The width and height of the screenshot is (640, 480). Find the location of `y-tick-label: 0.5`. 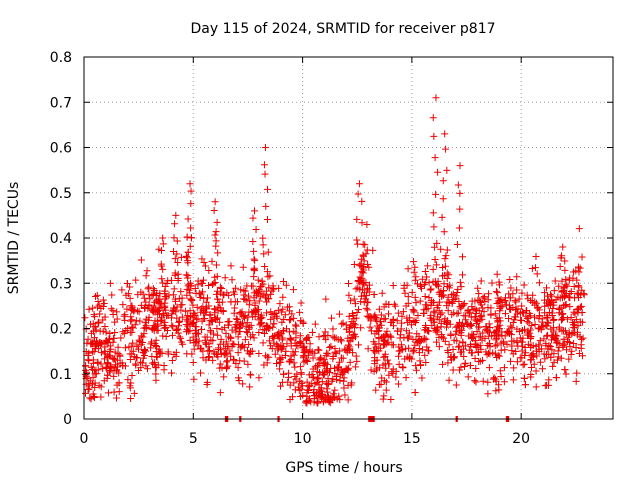

y-tick-label: 0.5 is located at coordinates (61, 194).